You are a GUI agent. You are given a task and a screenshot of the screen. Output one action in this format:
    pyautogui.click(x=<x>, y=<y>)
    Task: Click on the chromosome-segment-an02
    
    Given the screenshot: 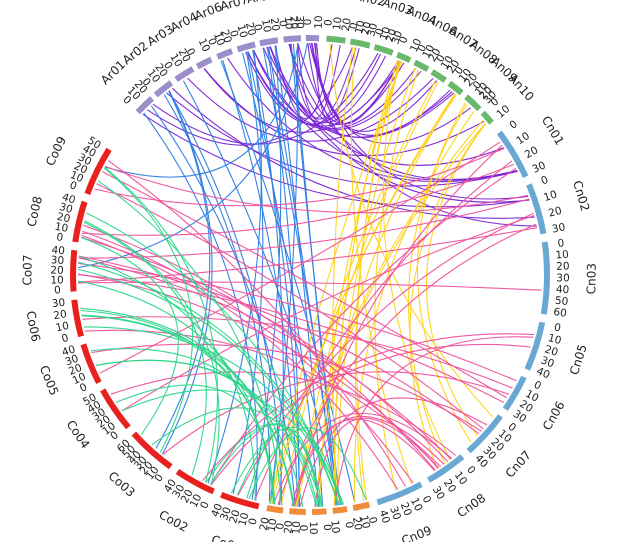 What is the action you would take?
    pyautogui.click(x=360, y=43)
    